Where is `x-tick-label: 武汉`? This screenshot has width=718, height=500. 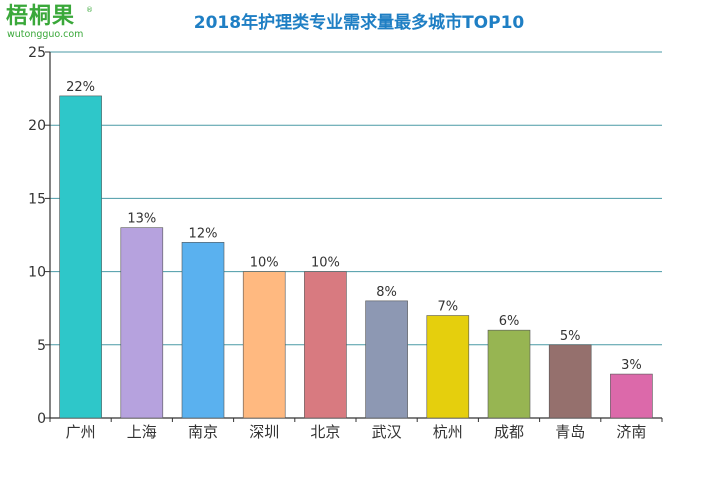 x-tick-label: 武汉 is located at coordinates (387, 432).